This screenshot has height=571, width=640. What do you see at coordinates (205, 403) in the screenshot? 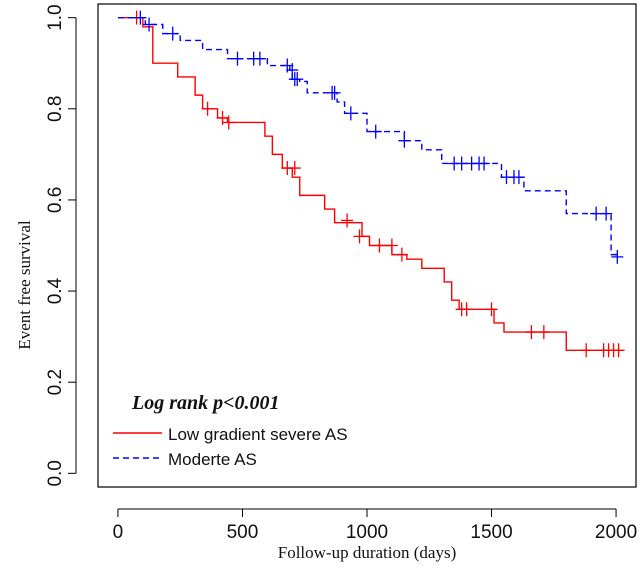
I see `log-rank-annotation: Log rank p<0.001` at bounding box center [205, 403].